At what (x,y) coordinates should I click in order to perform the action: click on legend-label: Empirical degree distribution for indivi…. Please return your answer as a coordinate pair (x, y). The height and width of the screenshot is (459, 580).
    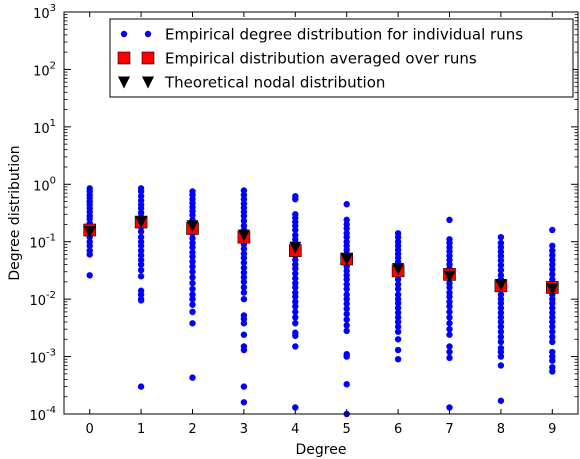
    Looking at the image, I should click on (344, 35).